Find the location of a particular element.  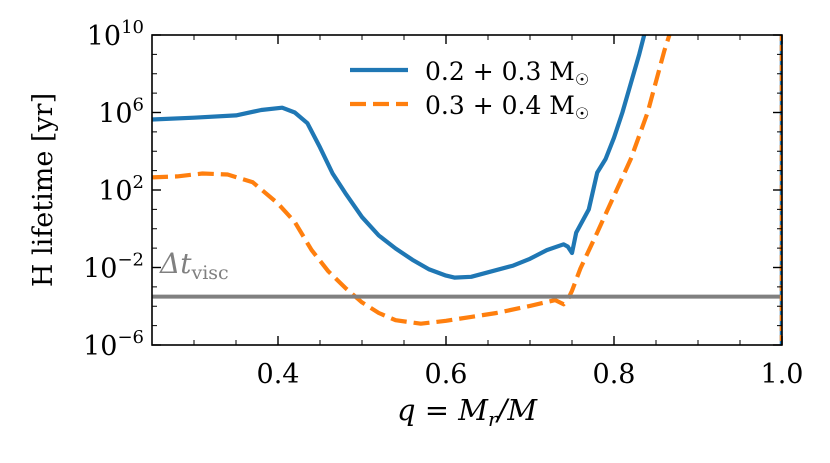

legend: 0.2 + 0.3 M☉ 0.3 + 0.4 M☉ is located at coordinates (469, 90).